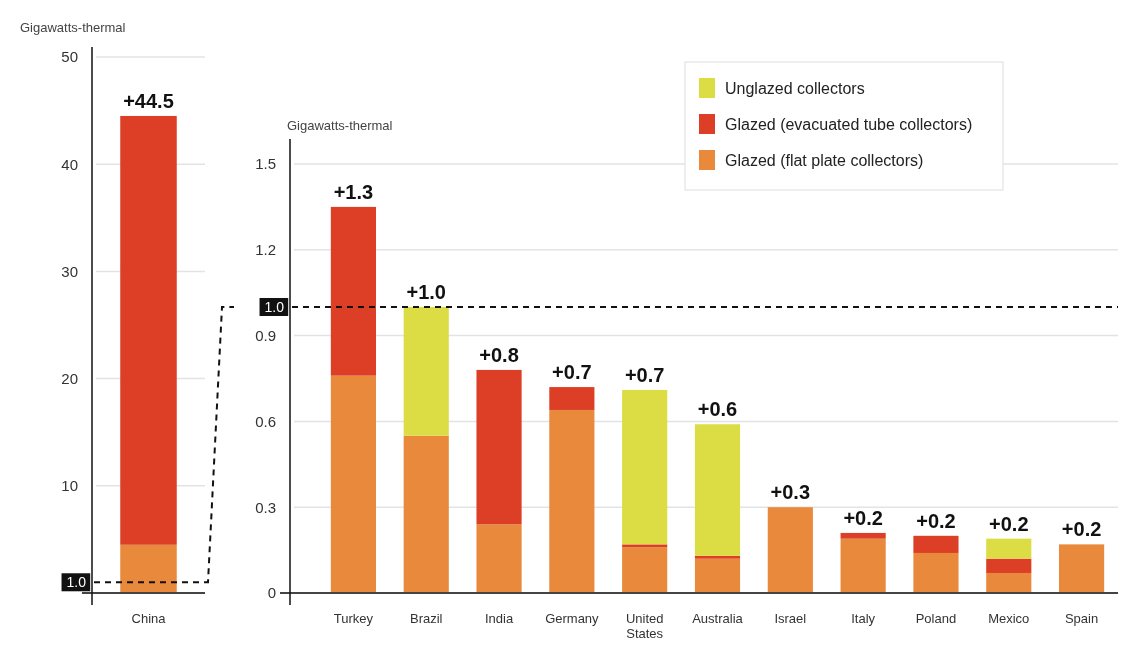 The width and height of the screenshot is (1132, 650). Describe the element at coordinates (265, 421) in the screenshot. I see `y-tick-label: 0.6` at that location.